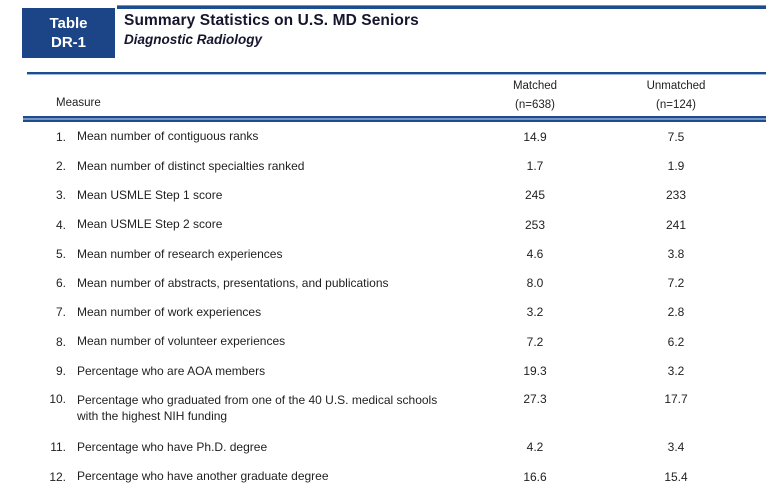 The width and height of the screenshot is (768, 503). What do you see at coordinates (676, 95) in the screenshot?
I see `column-header-unmatched: Unmatched (n=124)` at bounding box center [676, 95].